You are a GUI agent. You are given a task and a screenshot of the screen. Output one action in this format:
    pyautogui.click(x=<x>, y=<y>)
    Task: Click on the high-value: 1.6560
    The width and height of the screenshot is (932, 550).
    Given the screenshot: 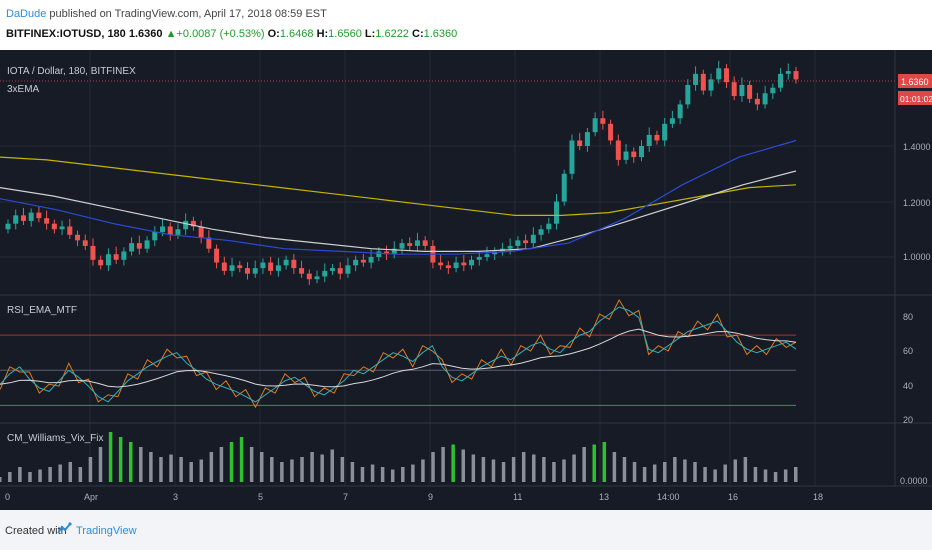 What is the action you would take?
    pyautogui.click(x=345, y=34)
    